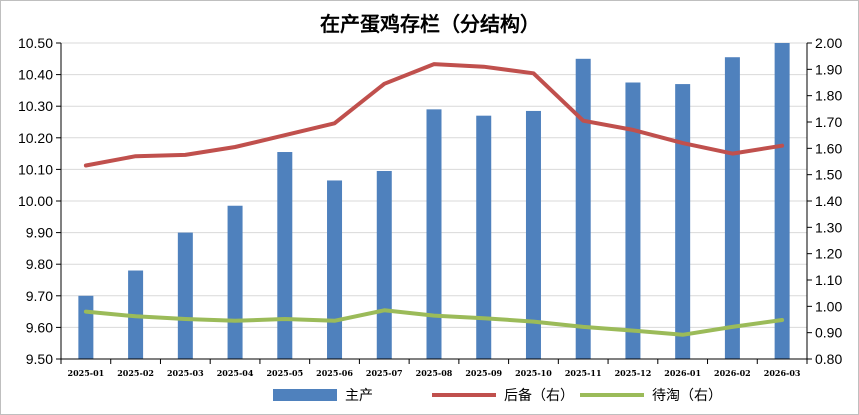 The image size is (859, 415). I want to click on right-tick-label: 1.60, so click(828, 148).